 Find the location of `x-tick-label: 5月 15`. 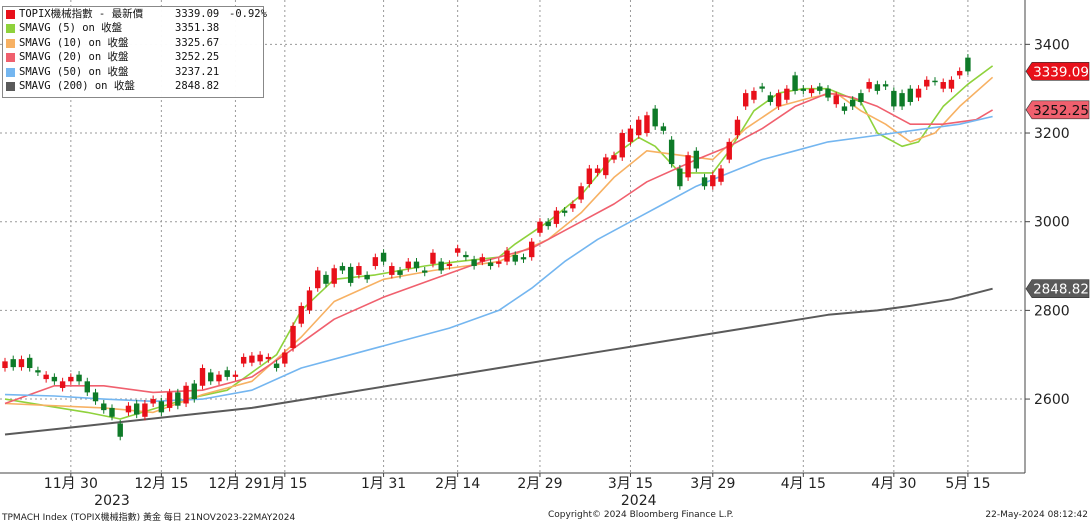

x-tick-label: 5月 15 is located at coordinates (967, 484).